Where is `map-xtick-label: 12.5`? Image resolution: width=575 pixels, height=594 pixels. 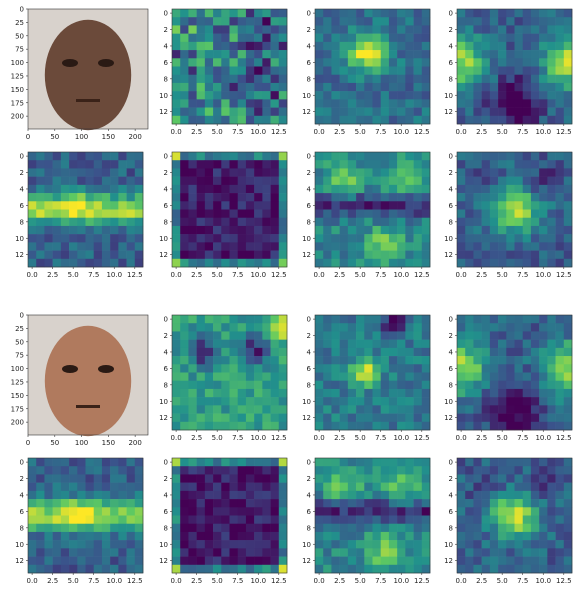 map-xtick-label: 12.5 is located at coordinates (279, 275).